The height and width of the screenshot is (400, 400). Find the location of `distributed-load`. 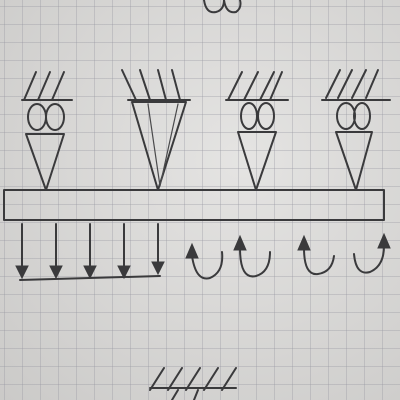

distributed-load is located at coordinates (90, 252).